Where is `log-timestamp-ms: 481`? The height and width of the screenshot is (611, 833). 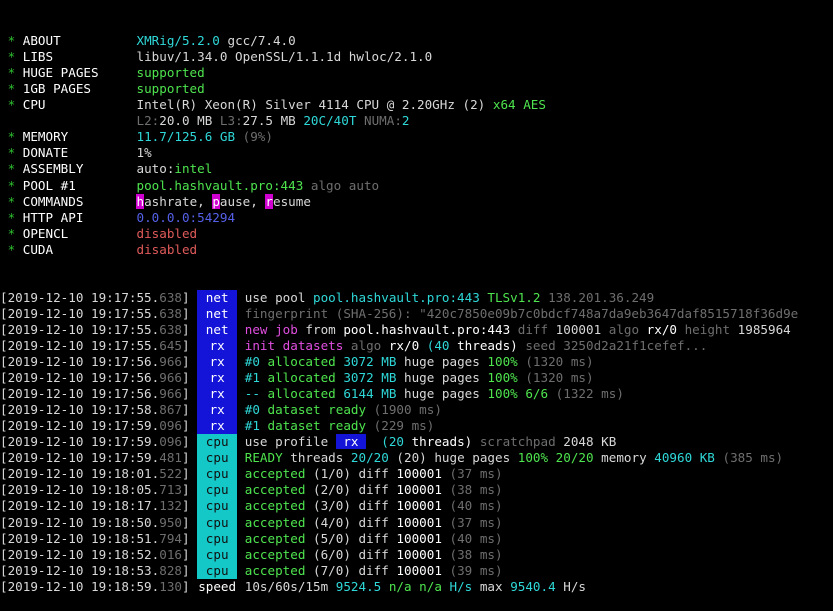 log-timestamp-ms: 481 is located at coordinates (170, 458).